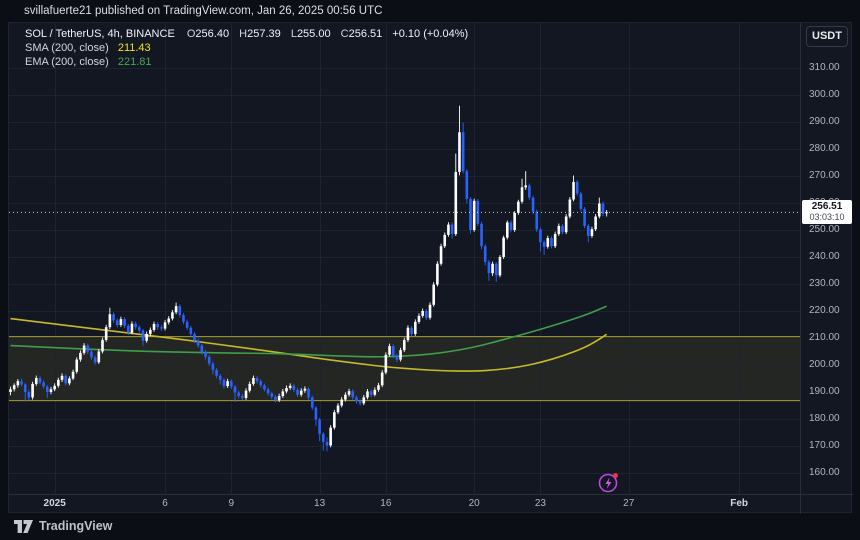 This screenshot has height=540, width=860. Describe the element at coordinates (824, 94) in the screenshot. I see `price-tick-label: 300.00` at that location.